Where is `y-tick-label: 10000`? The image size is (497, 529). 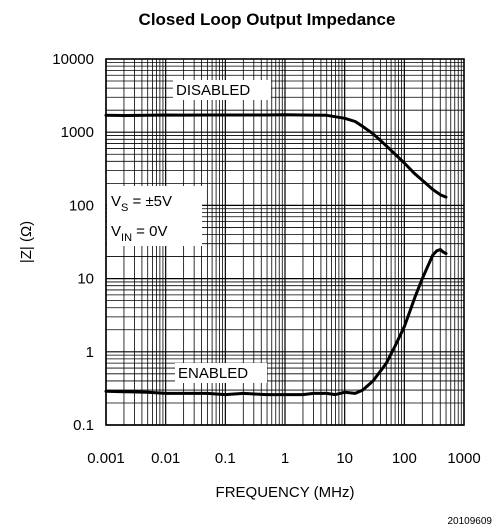 y-tick-label: 10000 is located at coordinates (73, 59).